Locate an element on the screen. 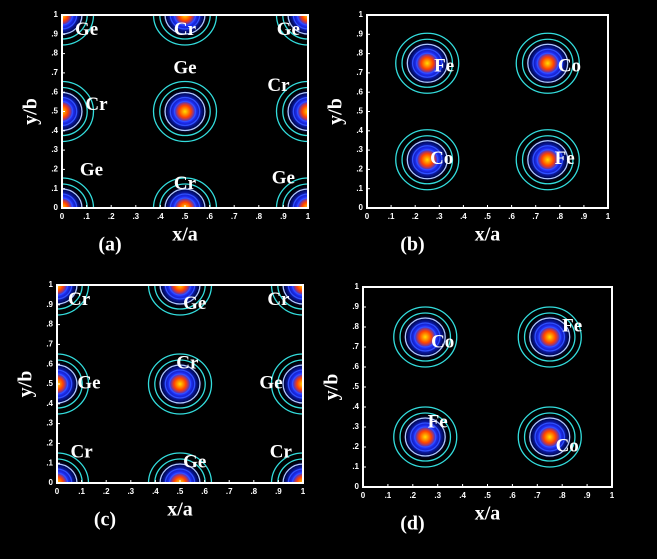  y-tick-label: 1 is located at coordinates (56, 14).